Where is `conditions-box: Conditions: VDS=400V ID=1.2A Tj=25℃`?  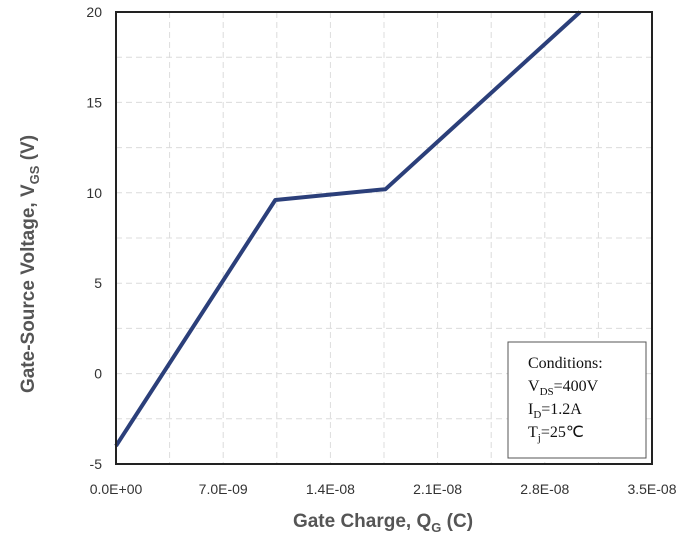
conditions-box: Conditions: VDS=400V ID=1.2A Tj=25℃ is located at coordinates (577, 400).